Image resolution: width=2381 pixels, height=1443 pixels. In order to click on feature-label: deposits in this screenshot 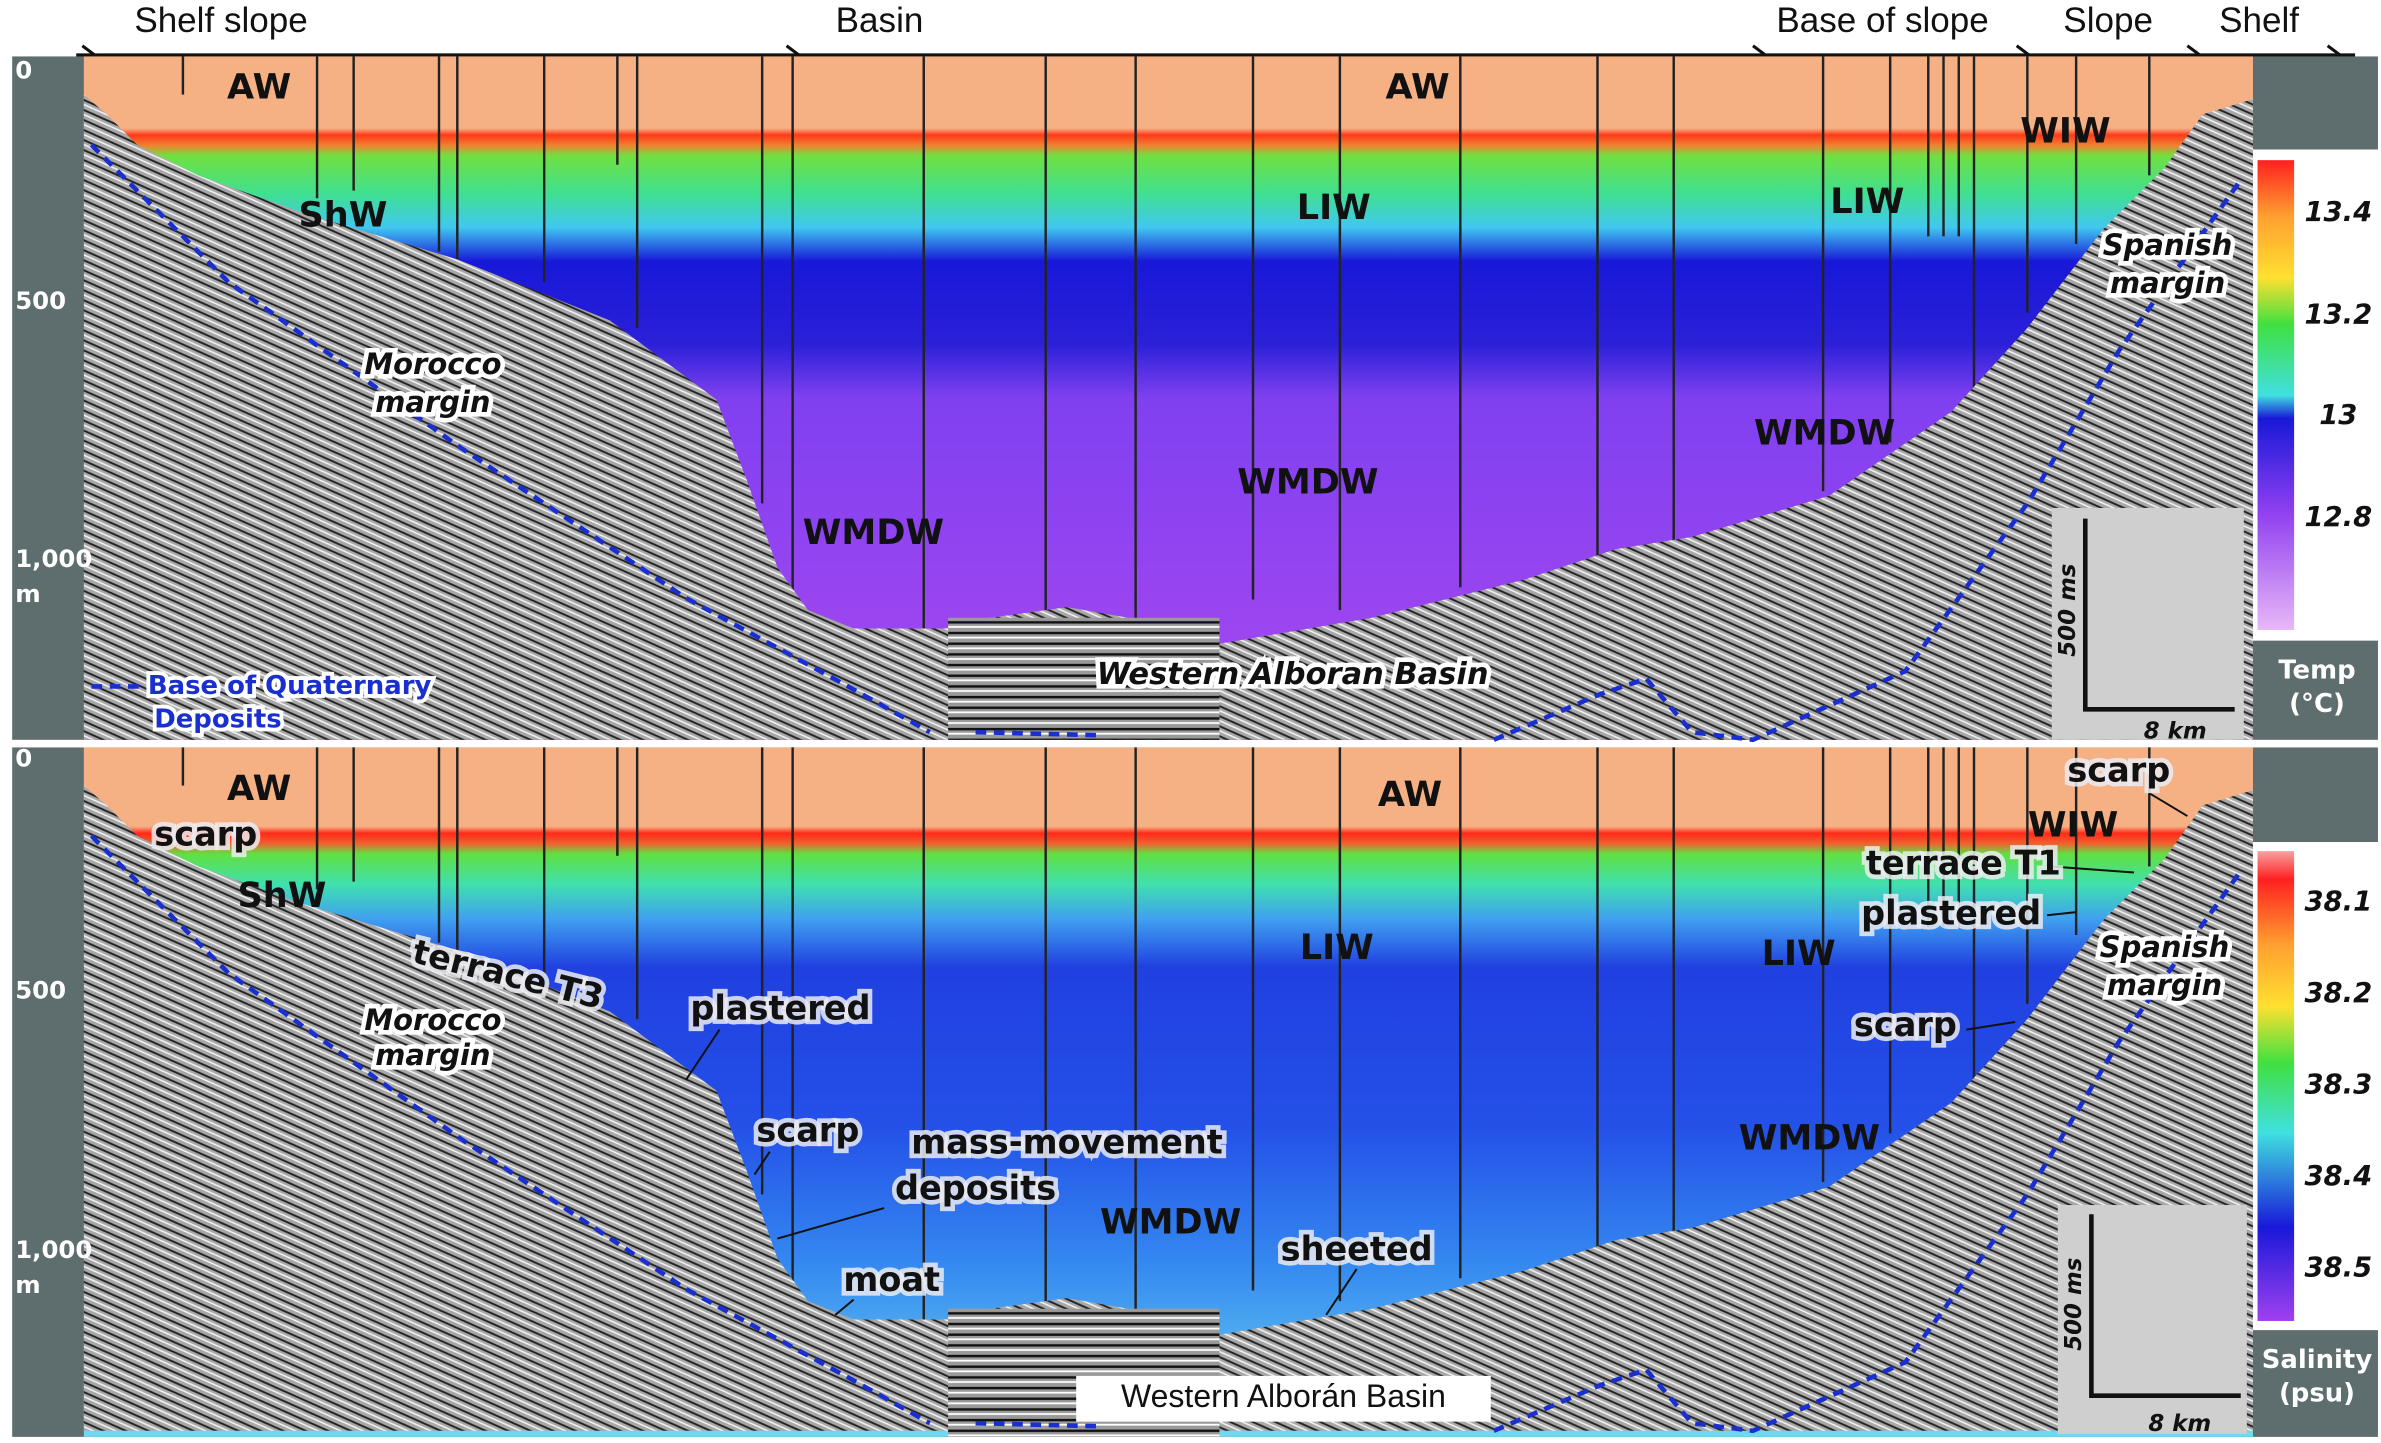, I will do `click(975, 1187)`.